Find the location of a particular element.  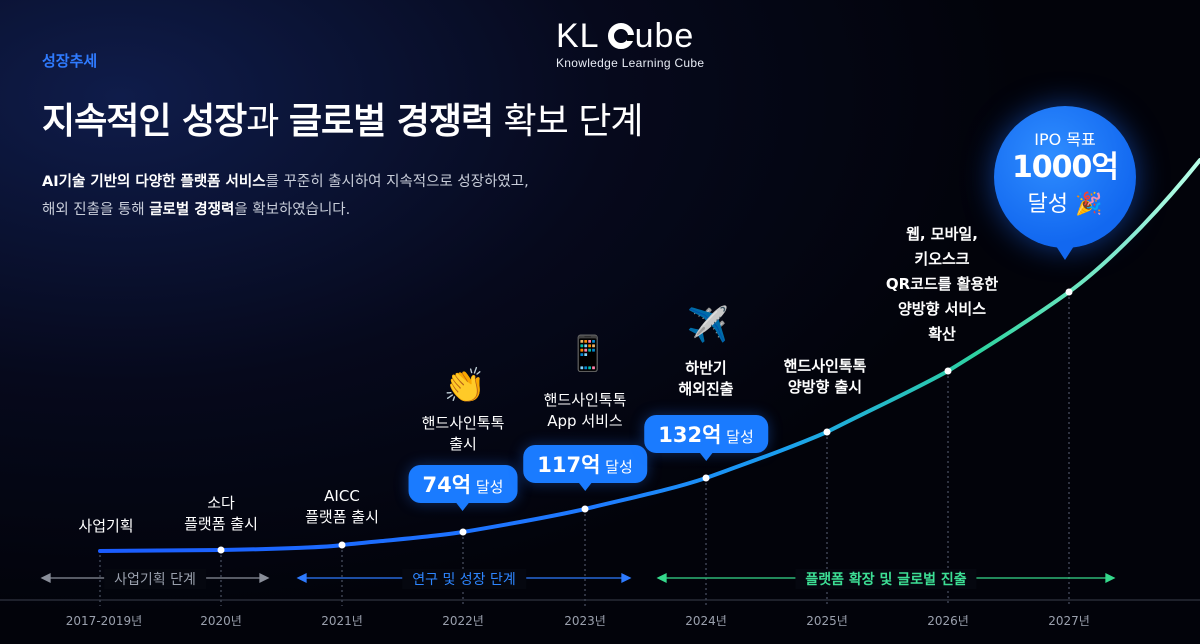

desc-start-2: 해외 진출을 통해 is located at coordinates (96, 210).